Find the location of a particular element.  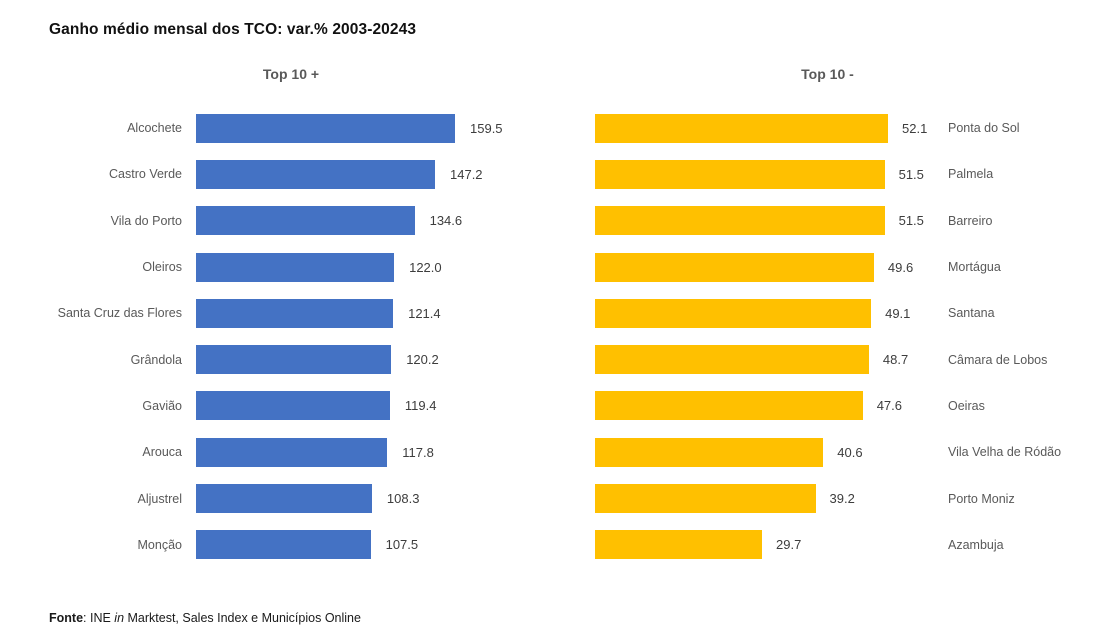

chart-row: 48.7 Câmara de Lobos is located at coordinates (856, 359).